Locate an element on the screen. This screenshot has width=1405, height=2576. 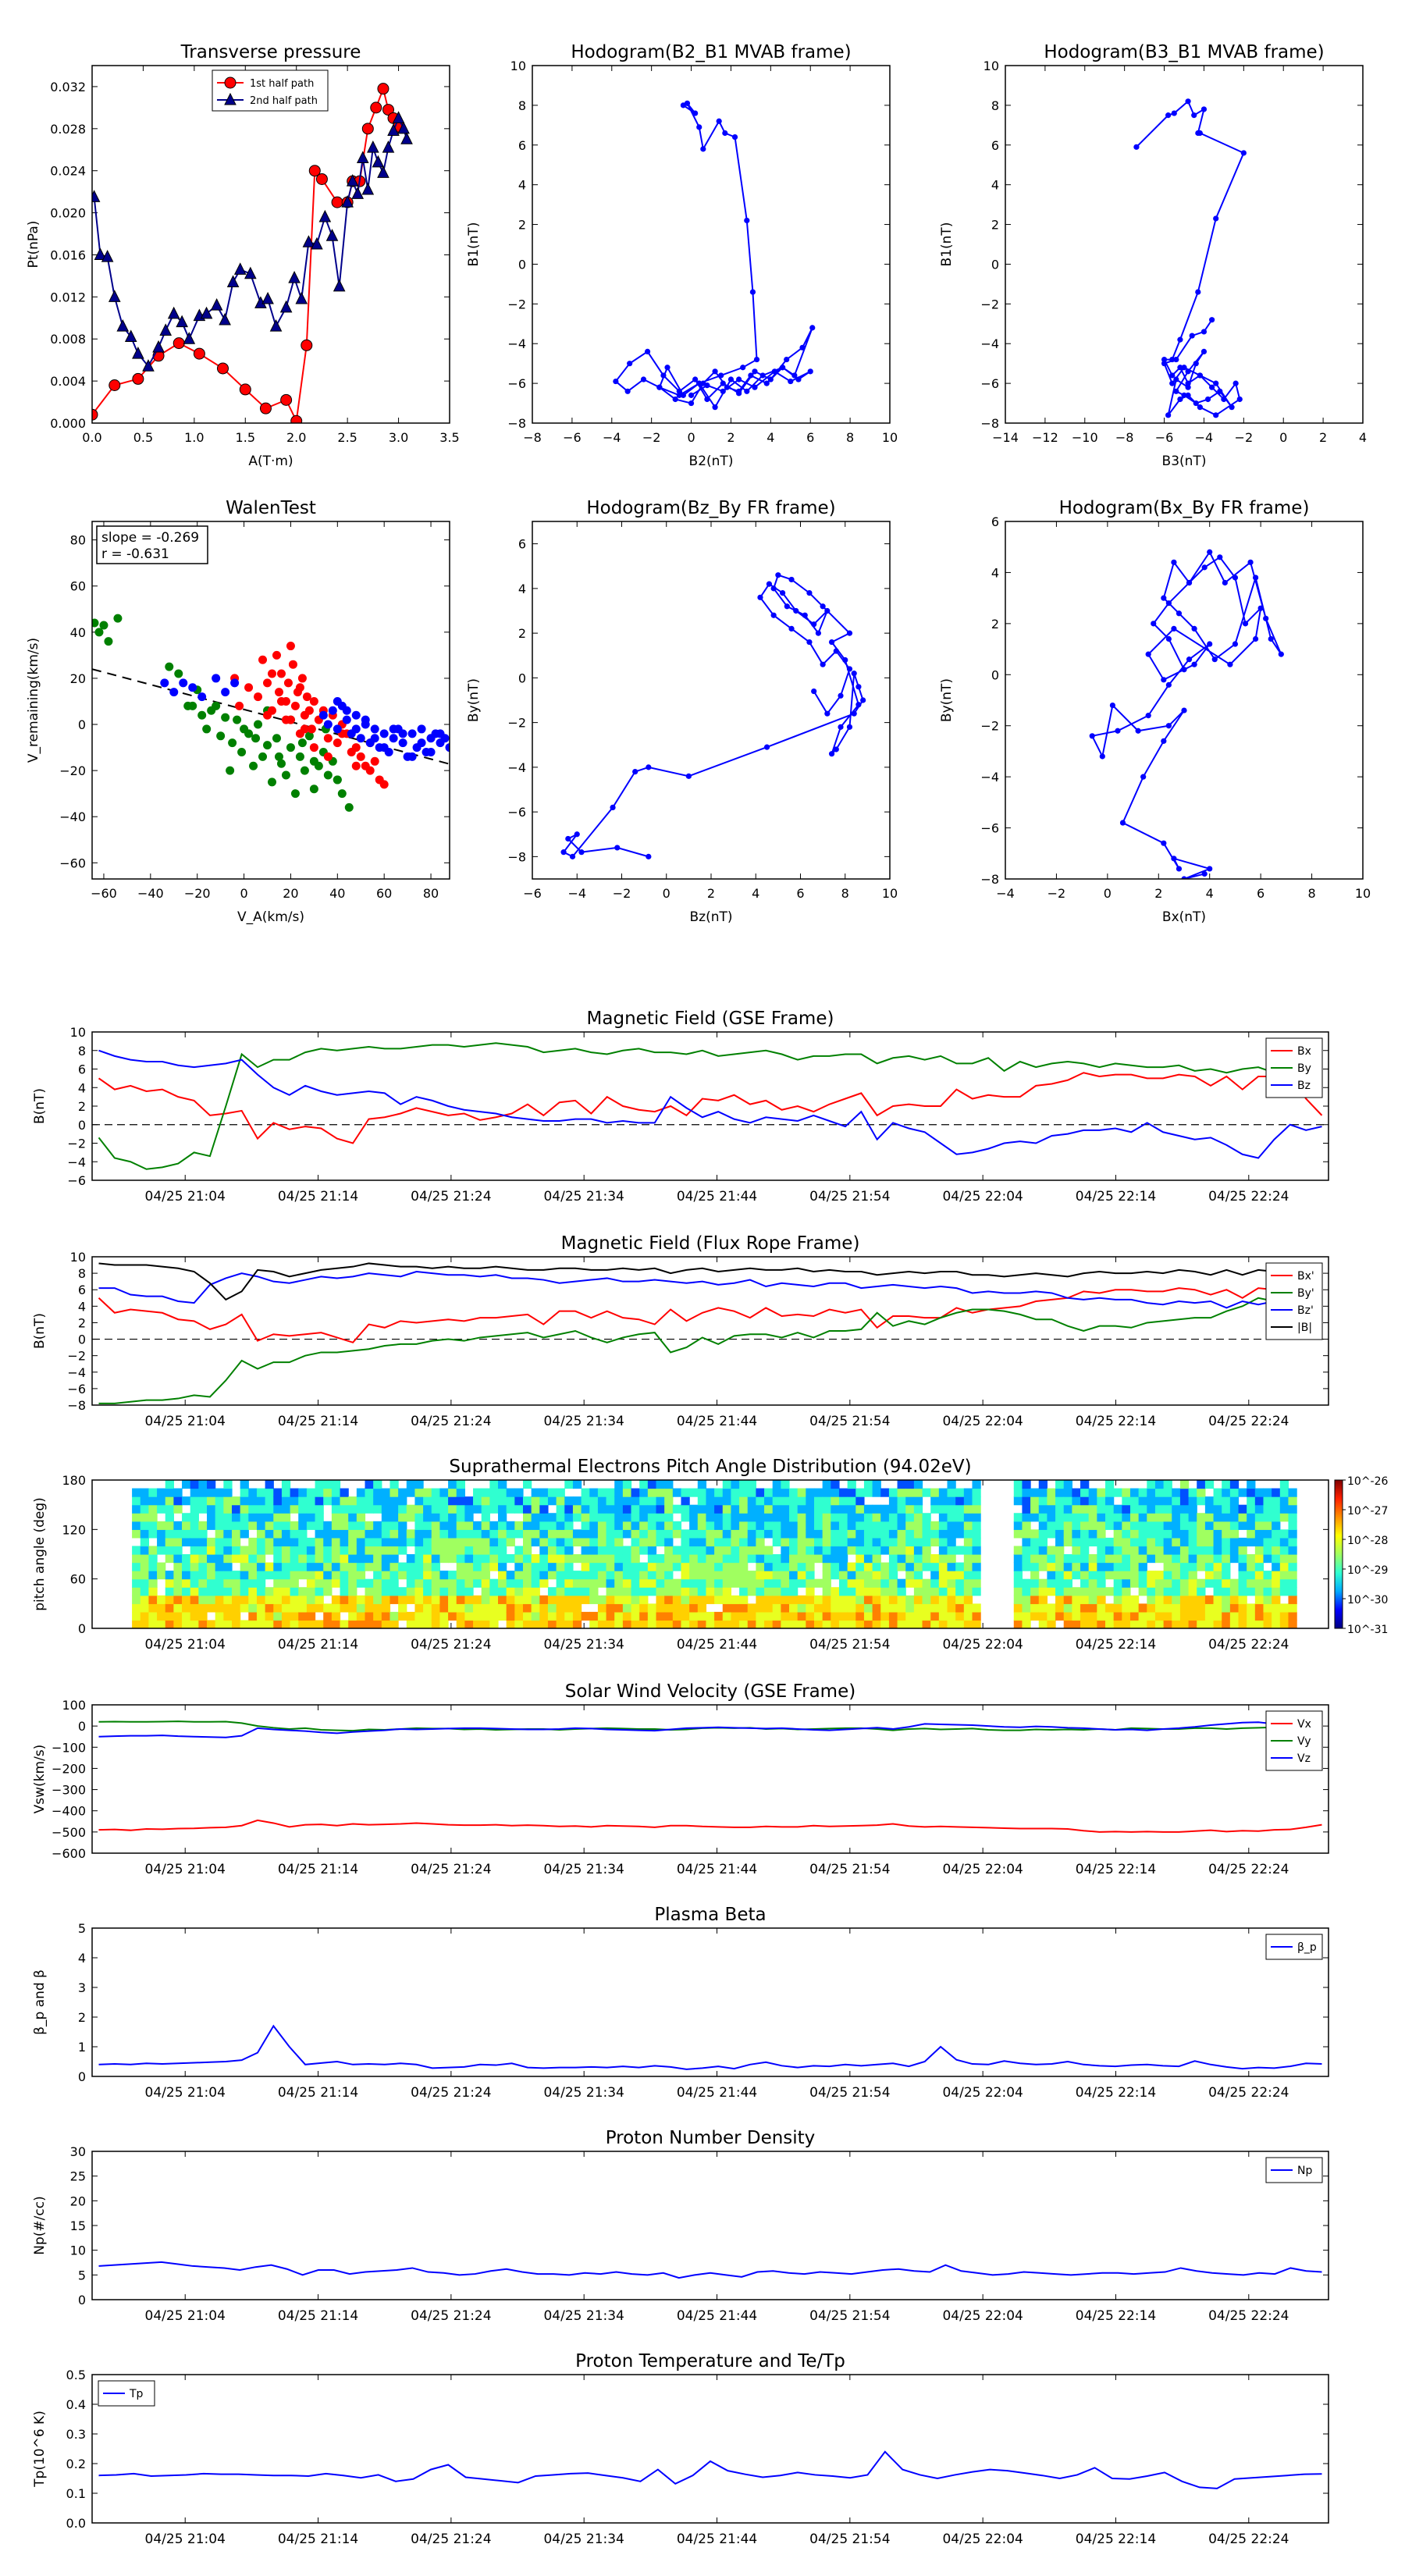
hodogram_bz_by-series-0-point is located at coordinates (836, 749).